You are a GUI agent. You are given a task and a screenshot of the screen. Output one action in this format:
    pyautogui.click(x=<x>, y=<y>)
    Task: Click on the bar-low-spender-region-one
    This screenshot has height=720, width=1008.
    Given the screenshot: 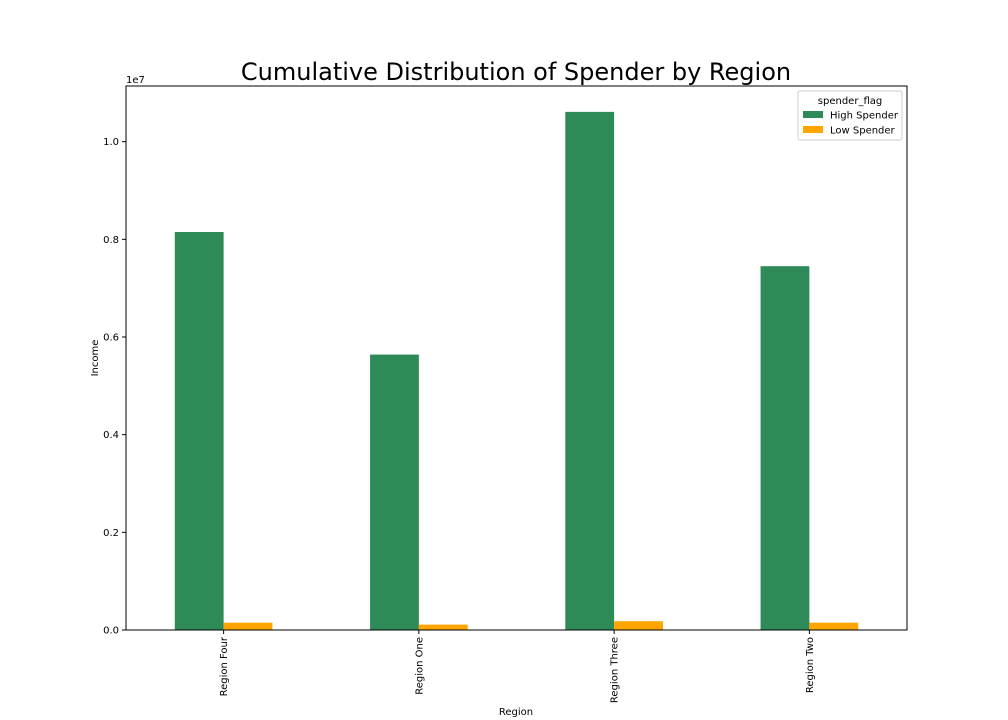 What is the action you would take?
    pyautogui.click(x=443, y=627)
    